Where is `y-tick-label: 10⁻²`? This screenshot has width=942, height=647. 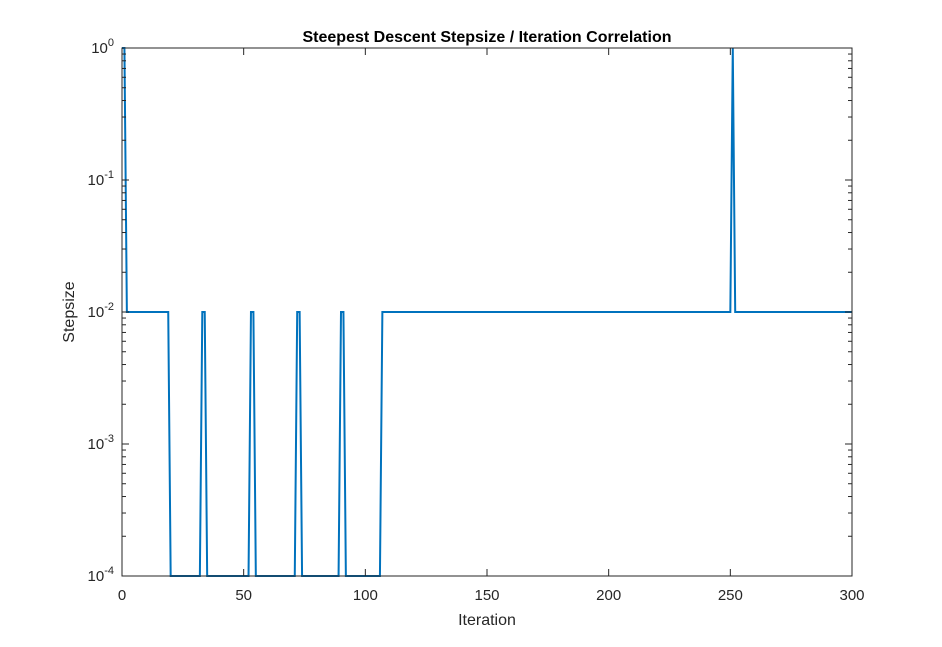 y-tick-label: 10⁻² is located at coordinates (101, 311).